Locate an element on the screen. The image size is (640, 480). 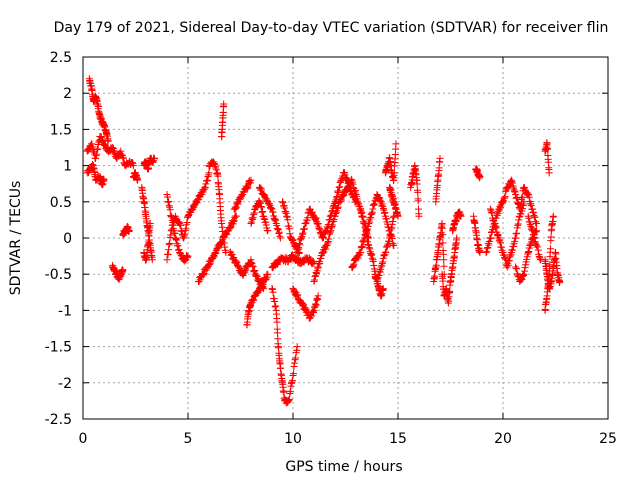
y-tick-label: 0 is located at coordinates (67, 239).